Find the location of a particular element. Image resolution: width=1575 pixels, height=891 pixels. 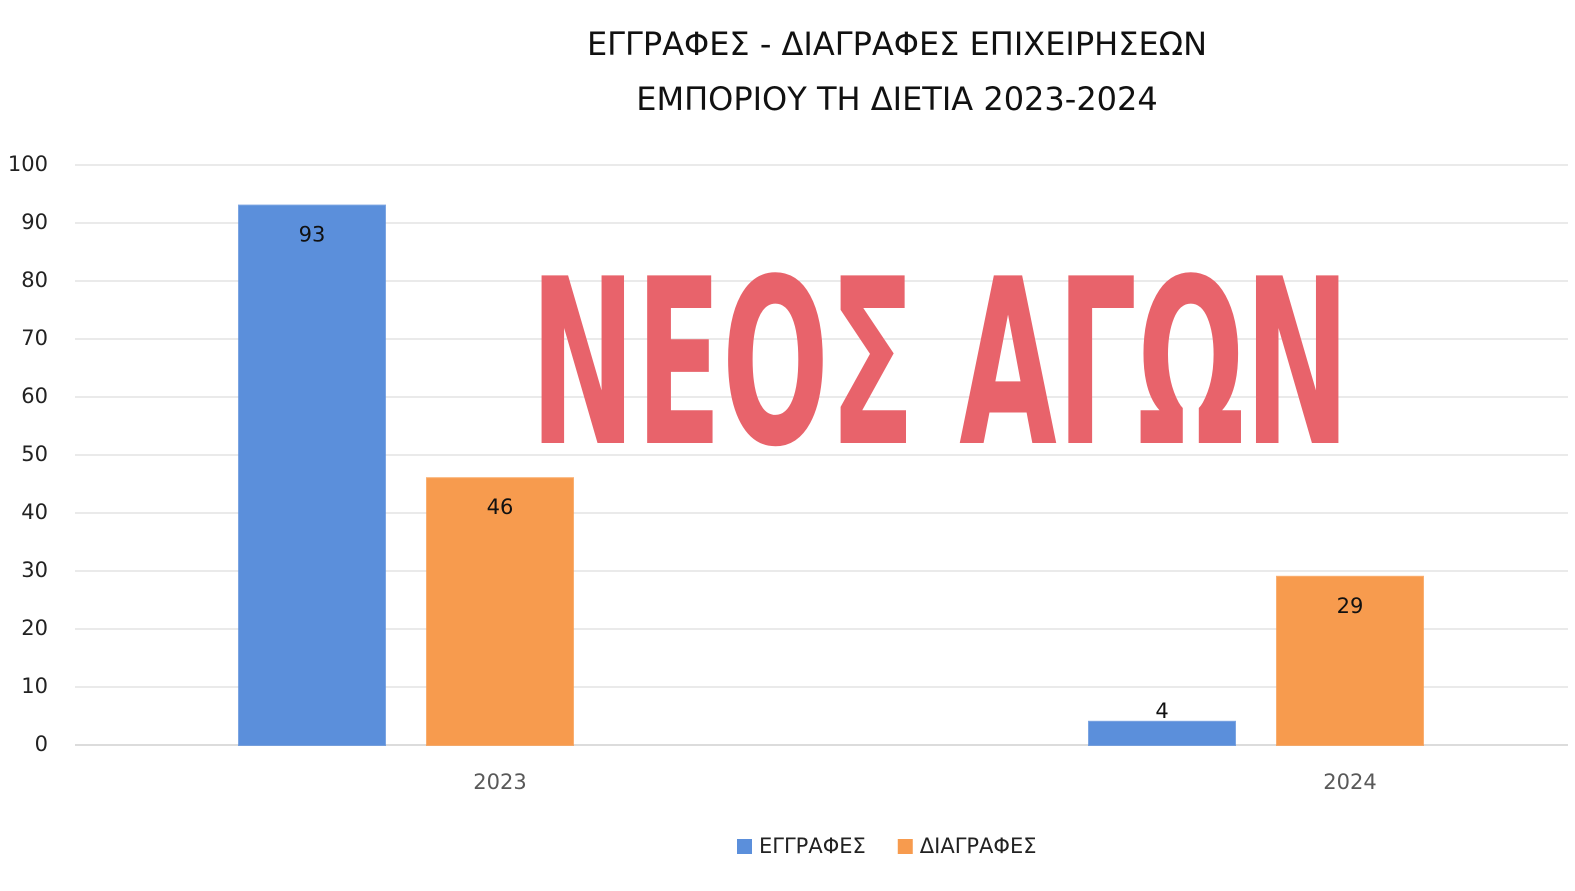

data-label: 29 is located at coordinates (1350, 606).